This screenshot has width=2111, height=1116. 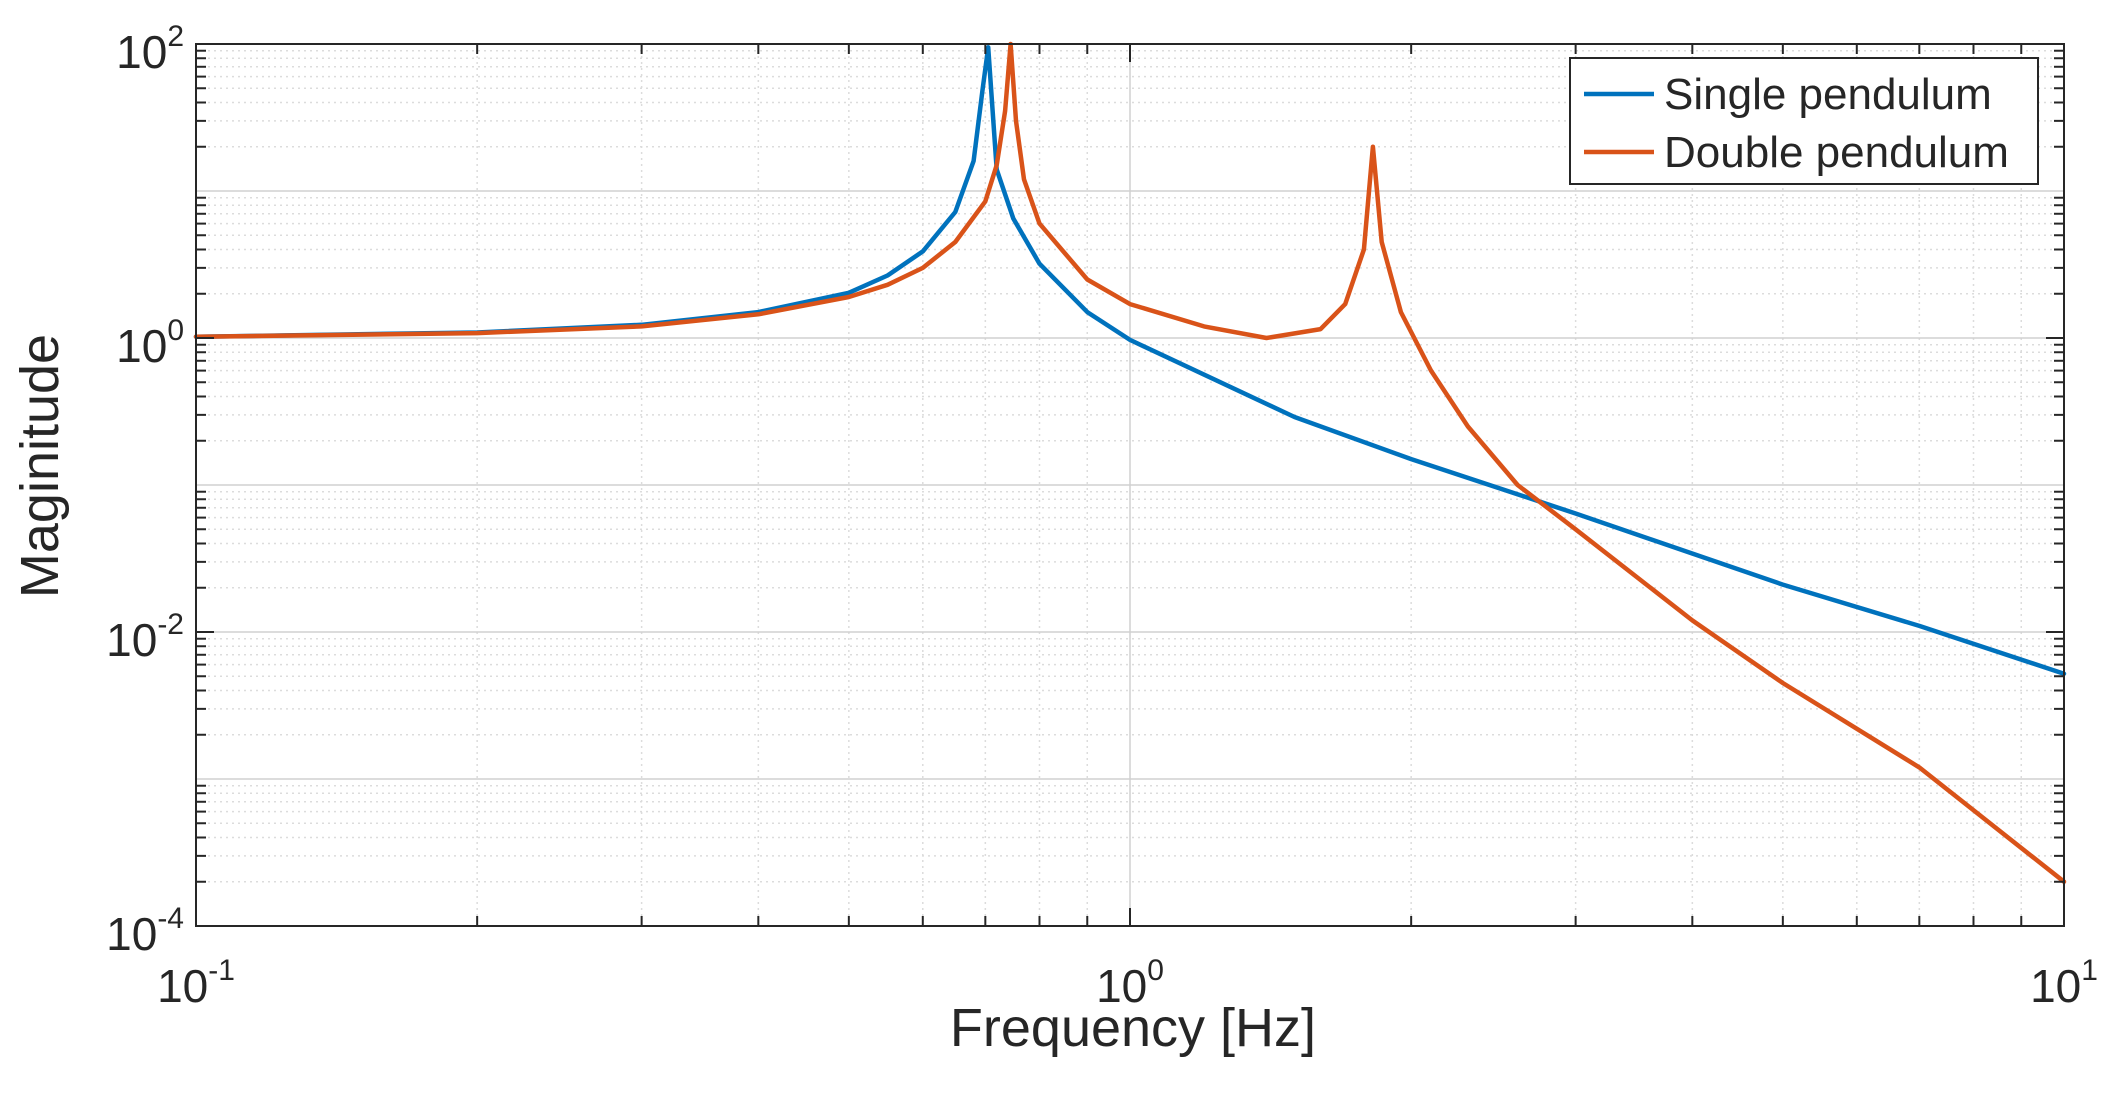 What do you see at coordinates (40, 466) in the screenshot?
I see `y-axis-title: Maginitude` at bounding box center [40, 466].